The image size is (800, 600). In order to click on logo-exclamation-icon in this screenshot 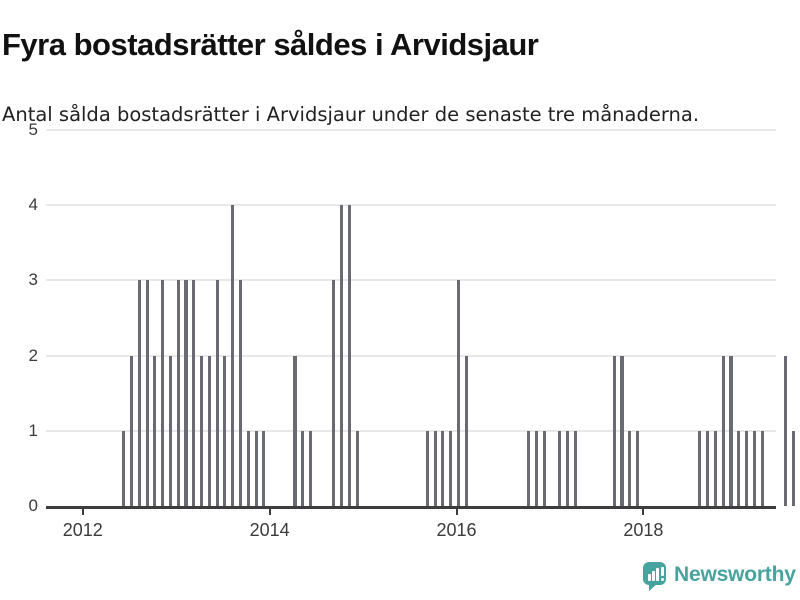, I will do `click(662, 571)`.